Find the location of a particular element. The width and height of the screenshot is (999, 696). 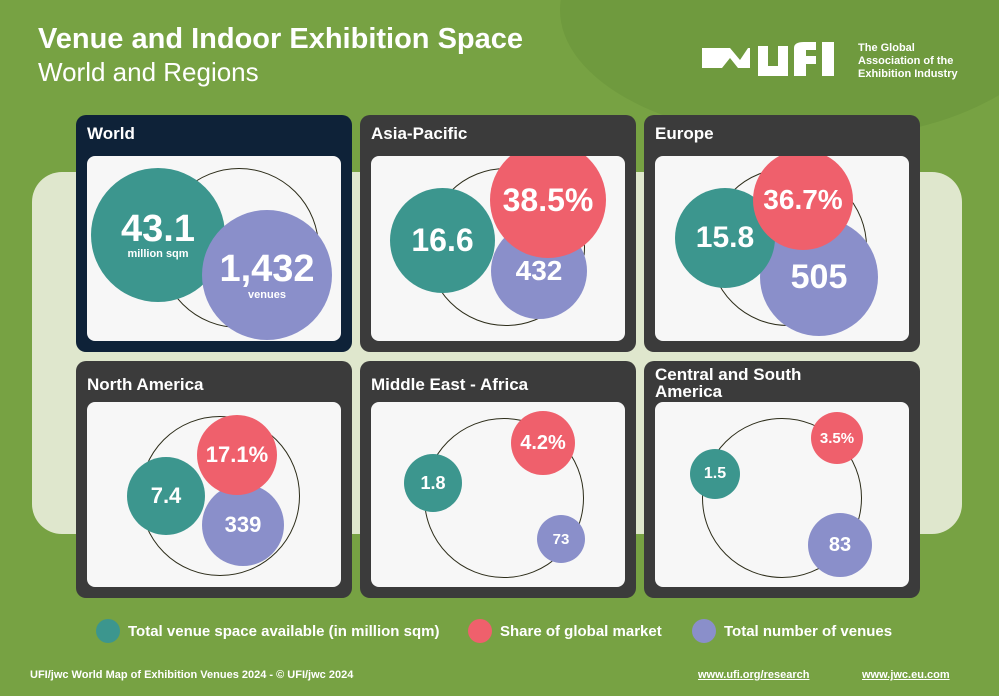

region-chart: 16.6 432 38.5% is located at coordinates (498, 248).